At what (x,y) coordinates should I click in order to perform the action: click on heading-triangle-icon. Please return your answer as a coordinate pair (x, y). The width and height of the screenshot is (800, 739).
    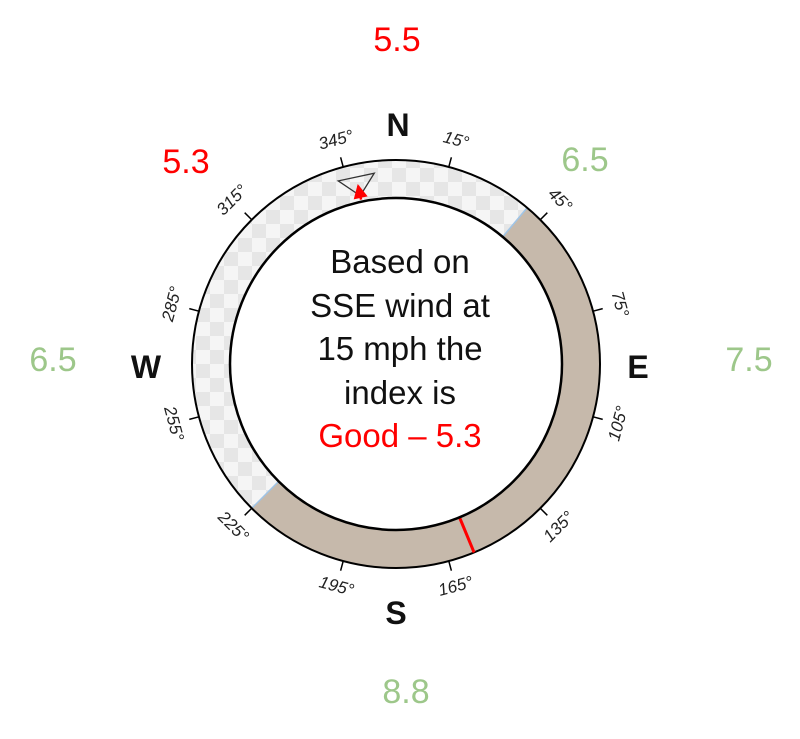
    Looking at the image, I should click on (356, 184).